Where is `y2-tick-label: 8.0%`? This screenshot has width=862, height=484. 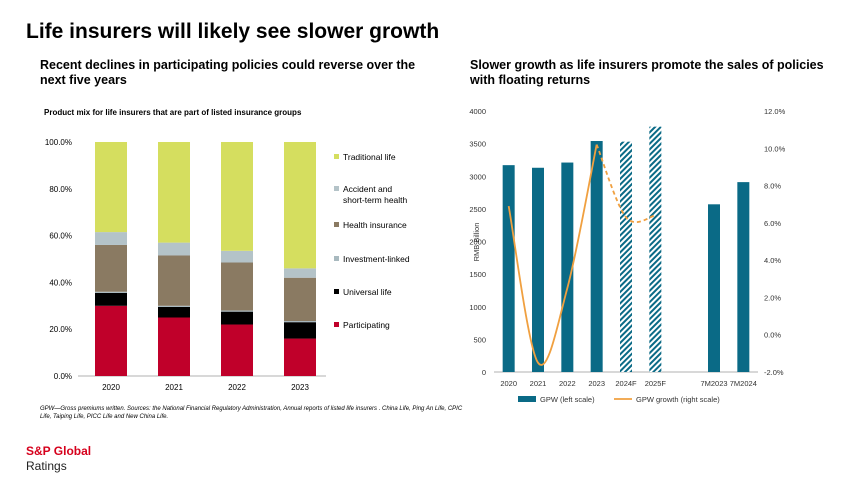 y2-tick-label: 8.0% is located at coordinates (772, 186).